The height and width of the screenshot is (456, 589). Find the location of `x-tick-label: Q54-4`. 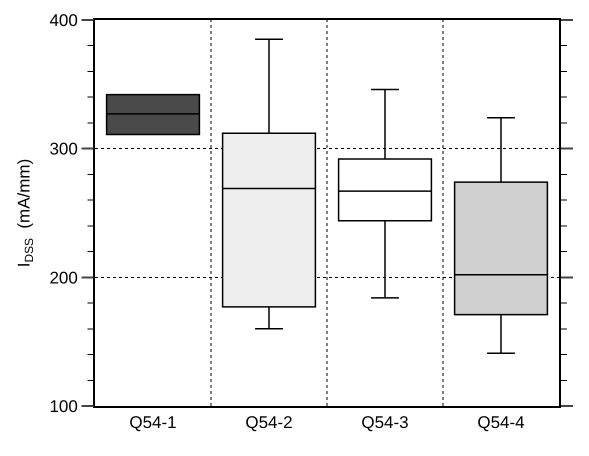

x-tick-label: Q54-4 is located at coordinates (501, 422).